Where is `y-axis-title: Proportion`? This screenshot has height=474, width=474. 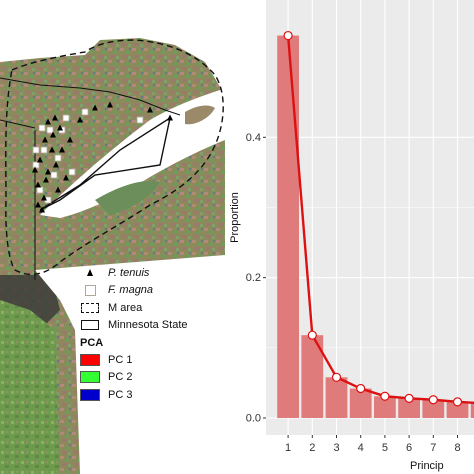 y-axis-title: Proportion is located at coordinates (235, 217).